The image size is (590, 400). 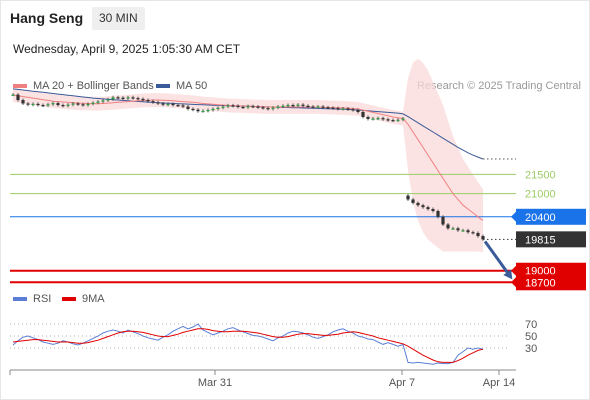 I want to click on legend-ma20: MA 20 + Bollinger Bands, so click(x=83, y=86).